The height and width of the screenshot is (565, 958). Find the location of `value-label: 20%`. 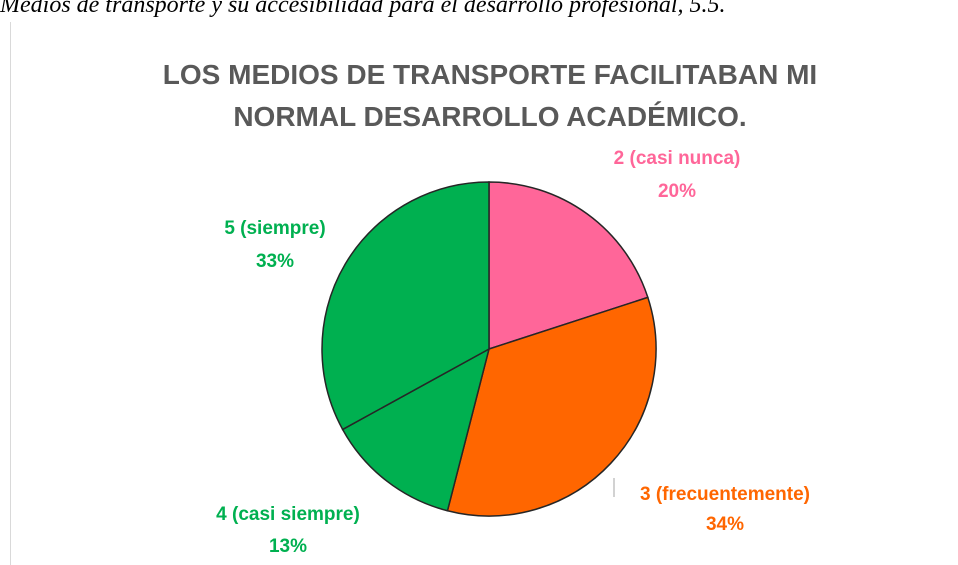

value-label: 20% is located at coordinates (677, 191).